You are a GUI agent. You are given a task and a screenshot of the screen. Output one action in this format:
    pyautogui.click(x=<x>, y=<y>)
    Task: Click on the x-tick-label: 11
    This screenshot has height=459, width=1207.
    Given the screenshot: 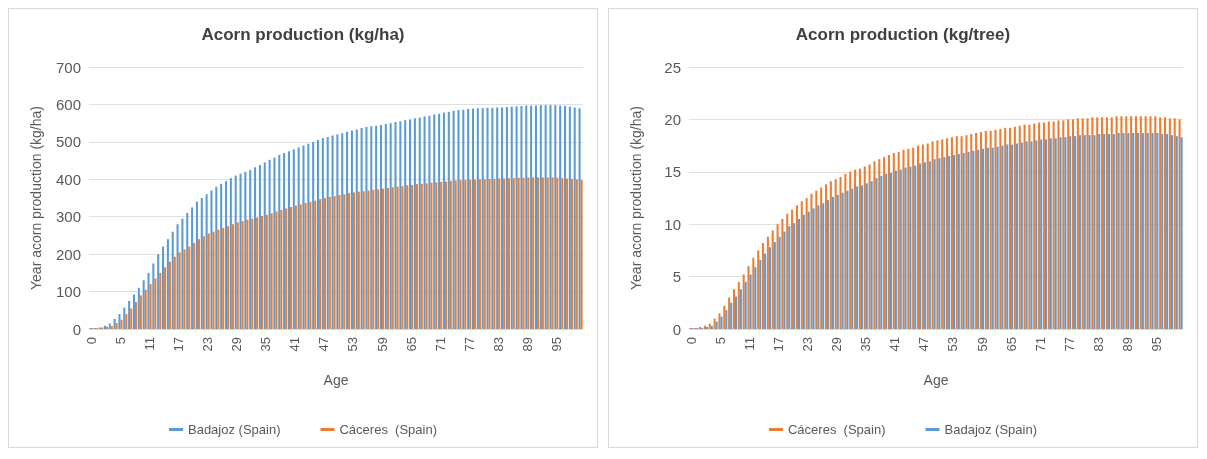 What is the action you would take?
    pyautogui.click(x=150, y=344)
    